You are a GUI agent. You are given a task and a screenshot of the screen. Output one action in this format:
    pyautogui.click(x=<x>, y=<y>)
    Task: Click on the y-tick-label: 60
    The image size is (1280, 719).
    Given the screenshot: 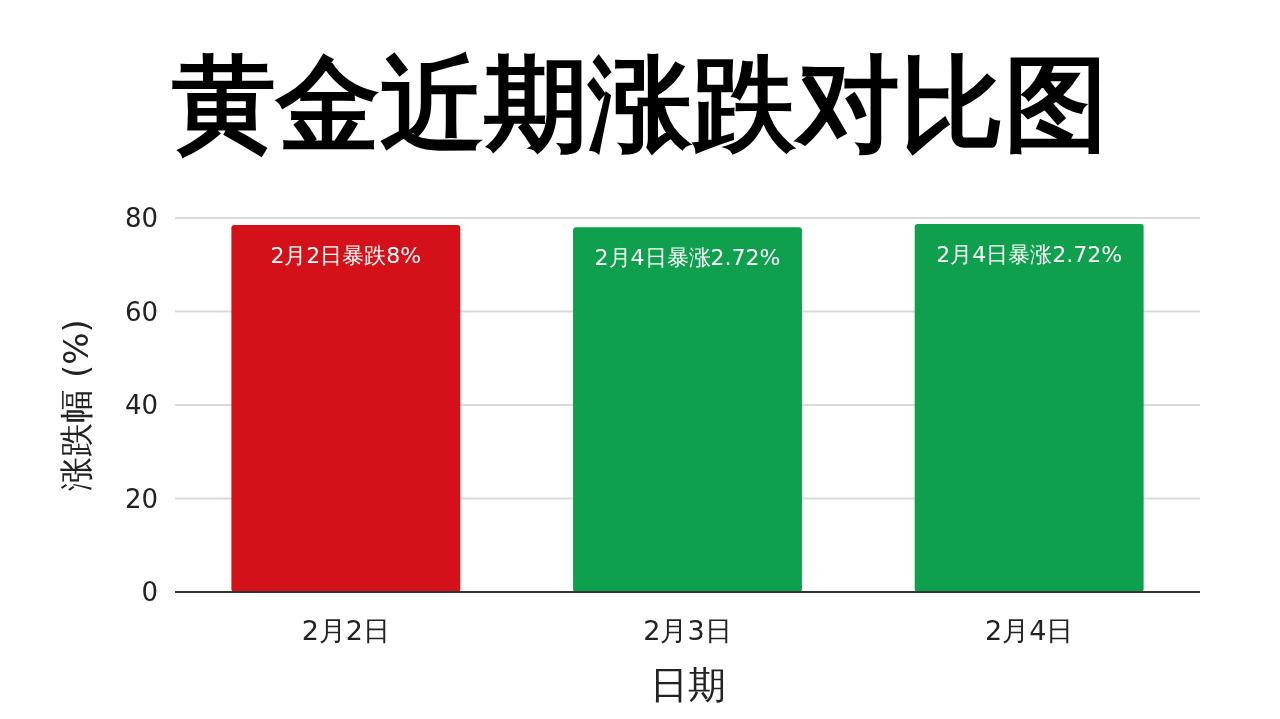 What is the action you would take?
    pyautogui.click(x=141, y=311)
    